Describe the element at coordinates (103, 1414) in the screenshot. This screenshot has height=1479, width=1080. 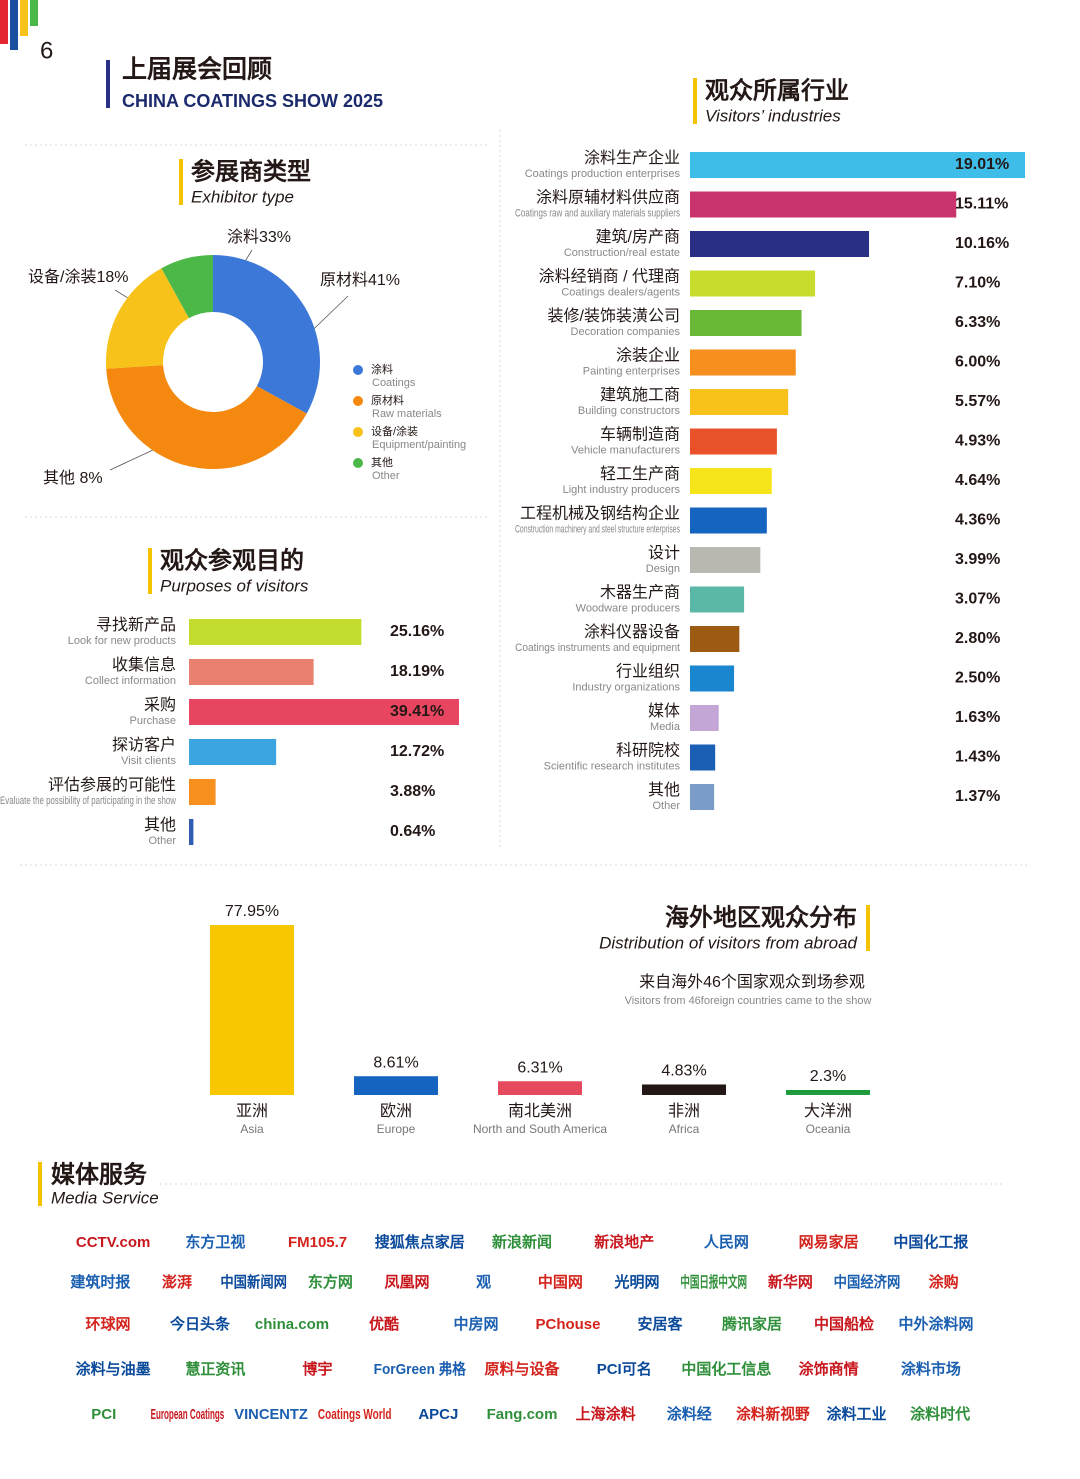
I see `media-logo: PCI` at that location.